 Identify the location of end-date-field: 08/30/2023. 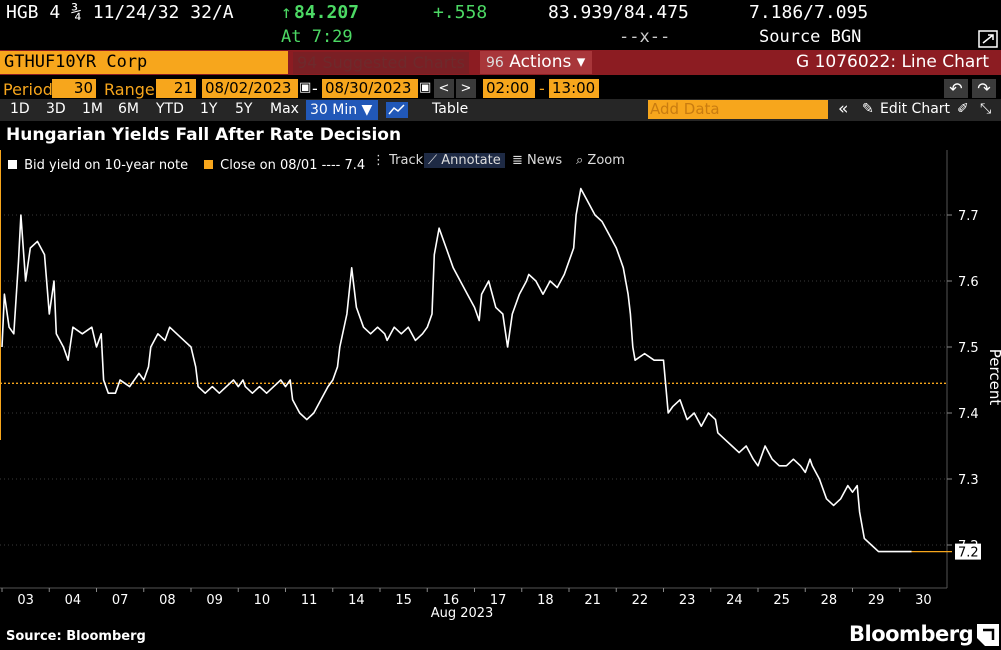
(370, 88).